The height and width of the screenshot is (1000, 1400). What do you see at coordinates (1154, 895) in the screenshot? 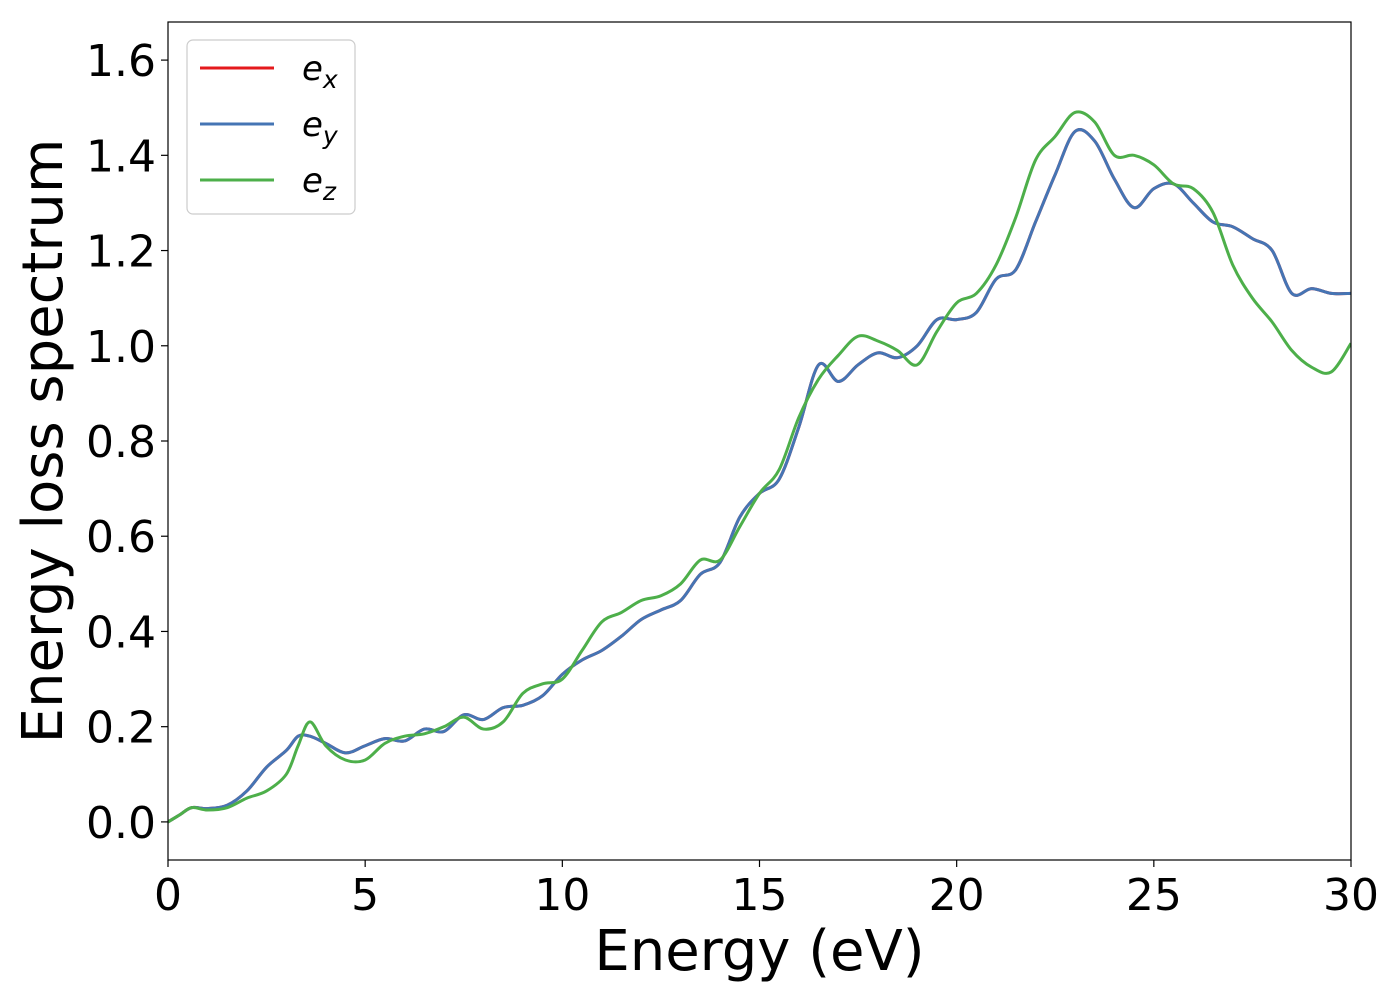
I see `x-tick-label: 25` at bounding box center [1154, 895].